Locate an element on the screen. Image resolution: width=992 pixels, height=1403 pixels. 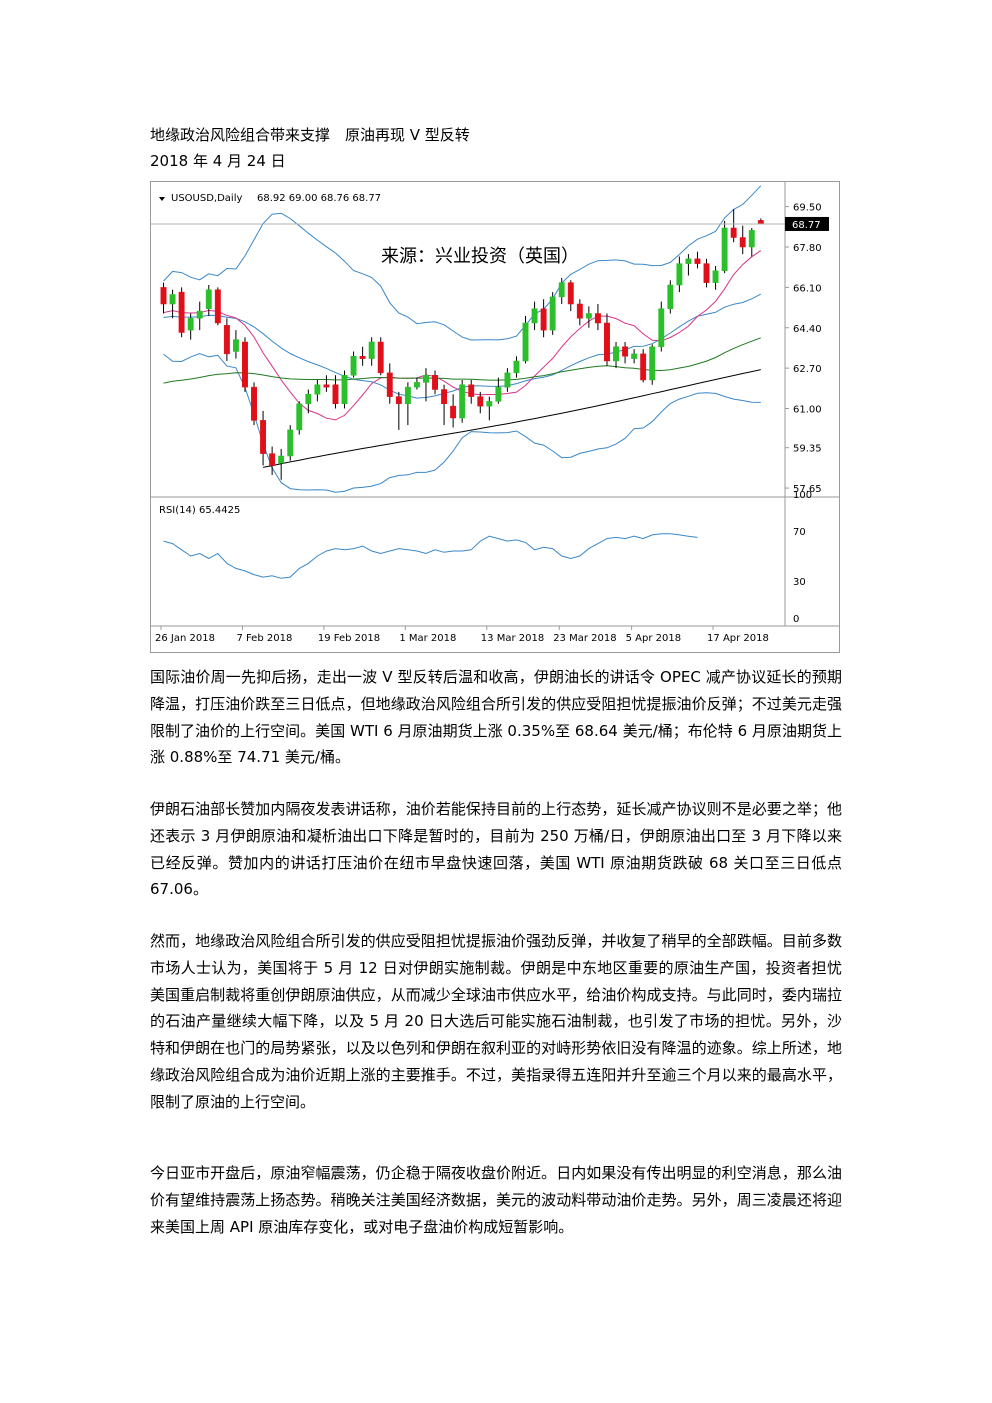
chart-symbol-label: USOUSD,Daily is located at coordinates (206, 198).